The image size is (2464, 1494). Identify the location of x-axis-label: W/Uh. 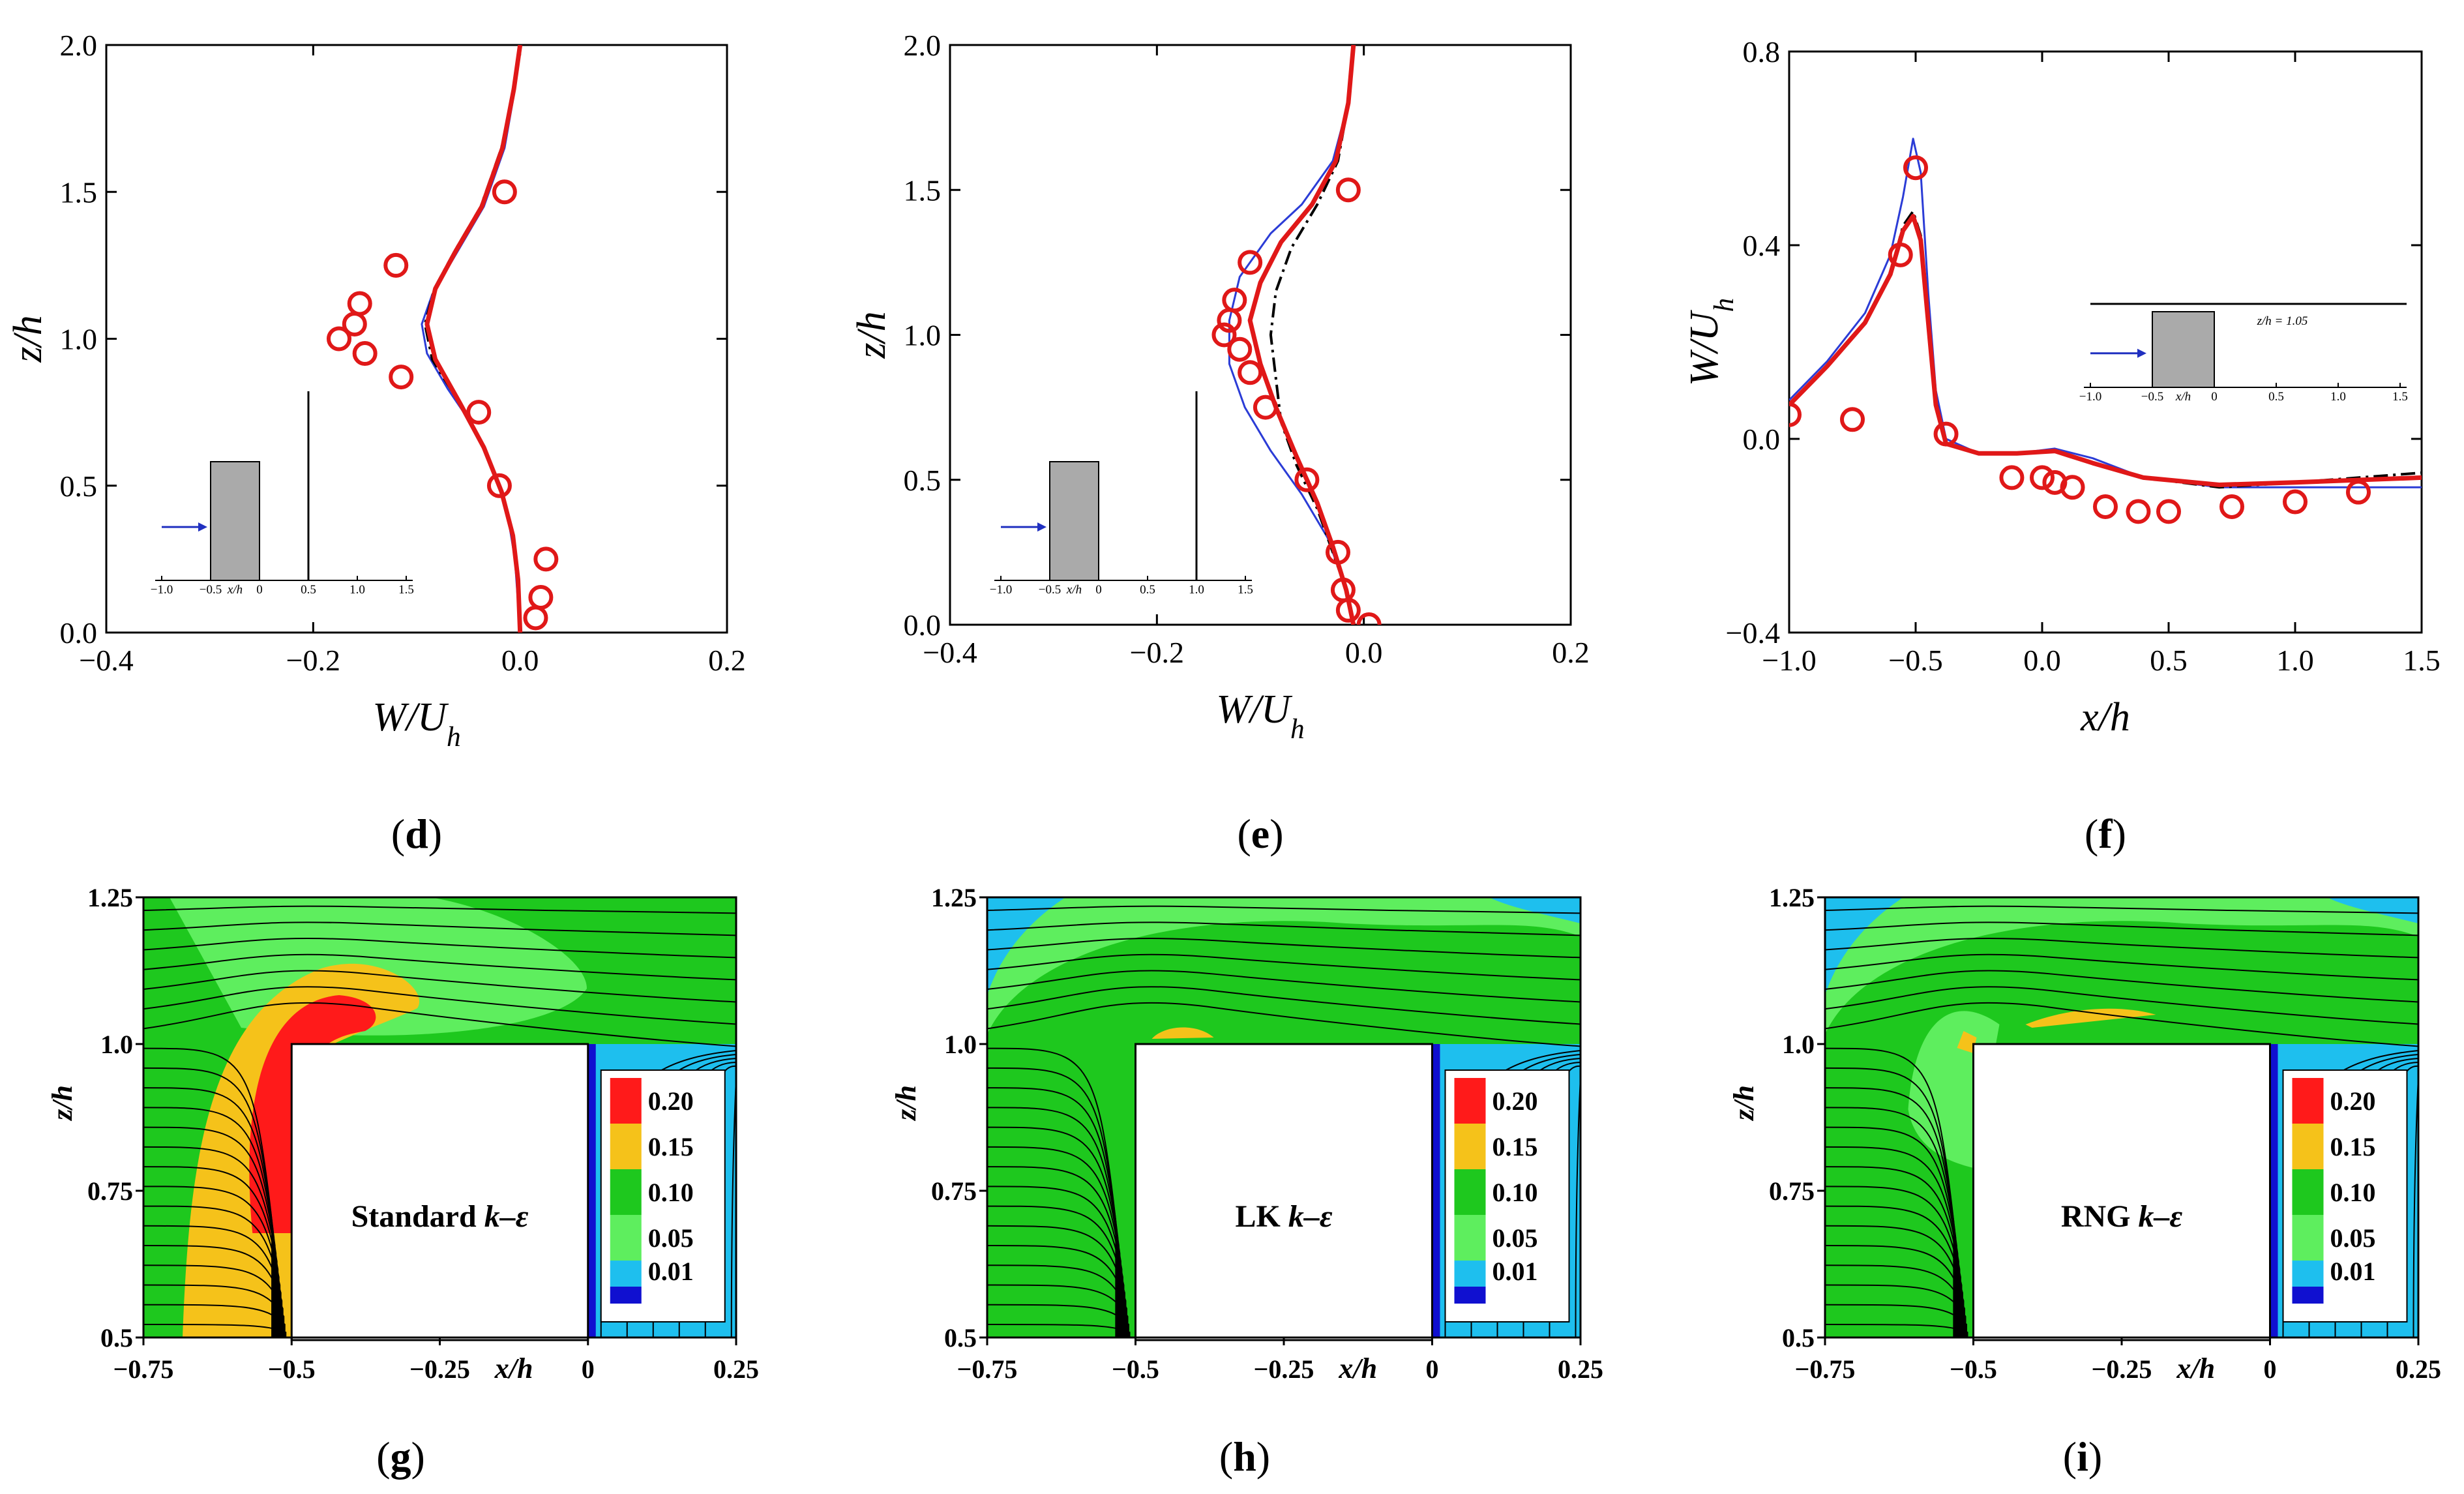
(416, 724).